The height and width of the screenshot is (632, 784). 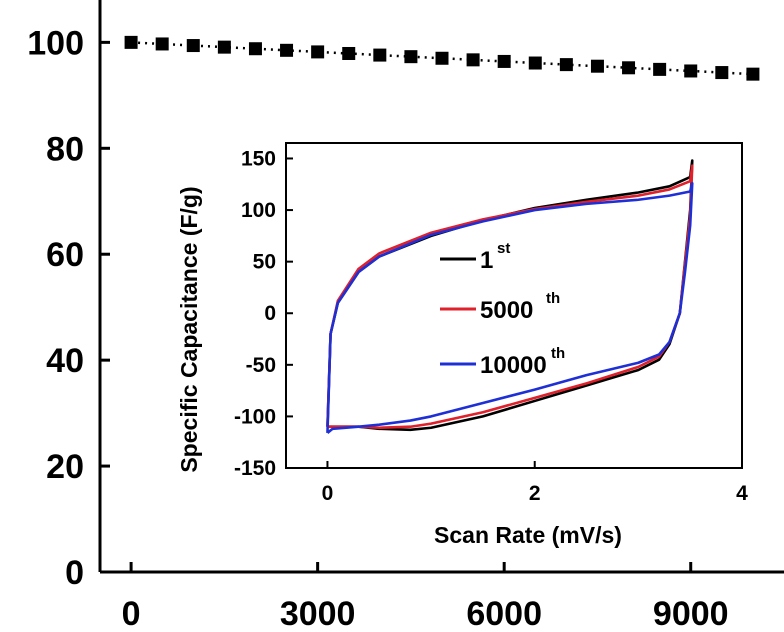 What do you see at coordinates (255, 416) in the screenshot?
I see `inset-y-tick-label: -100` at bounding box center [255, 416].